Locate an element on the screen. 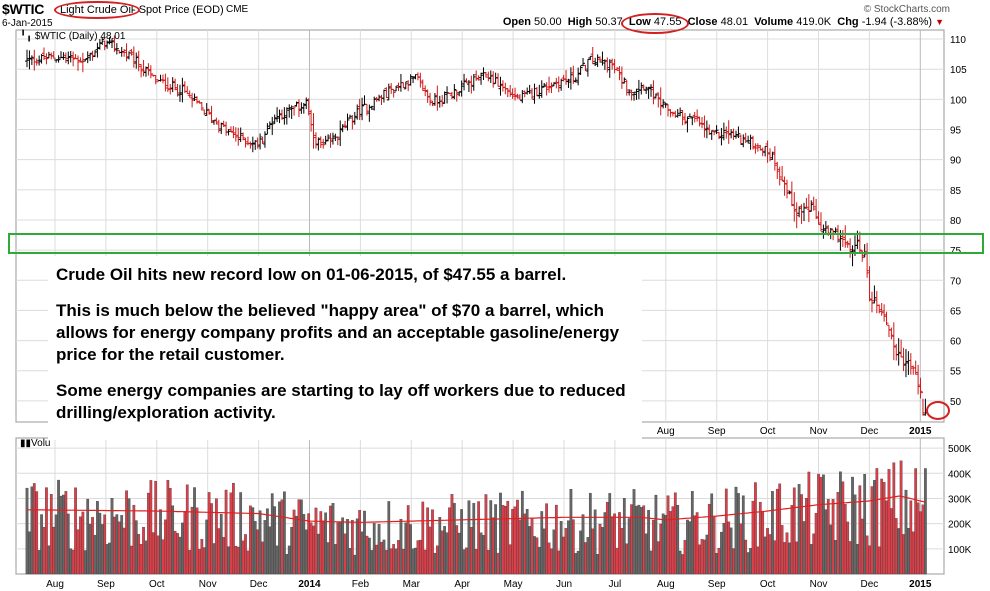 Image resolution: width=990 pixels, height=591 pixels. volume-x-tick-label: Nov is located at coordinates (208, 584).